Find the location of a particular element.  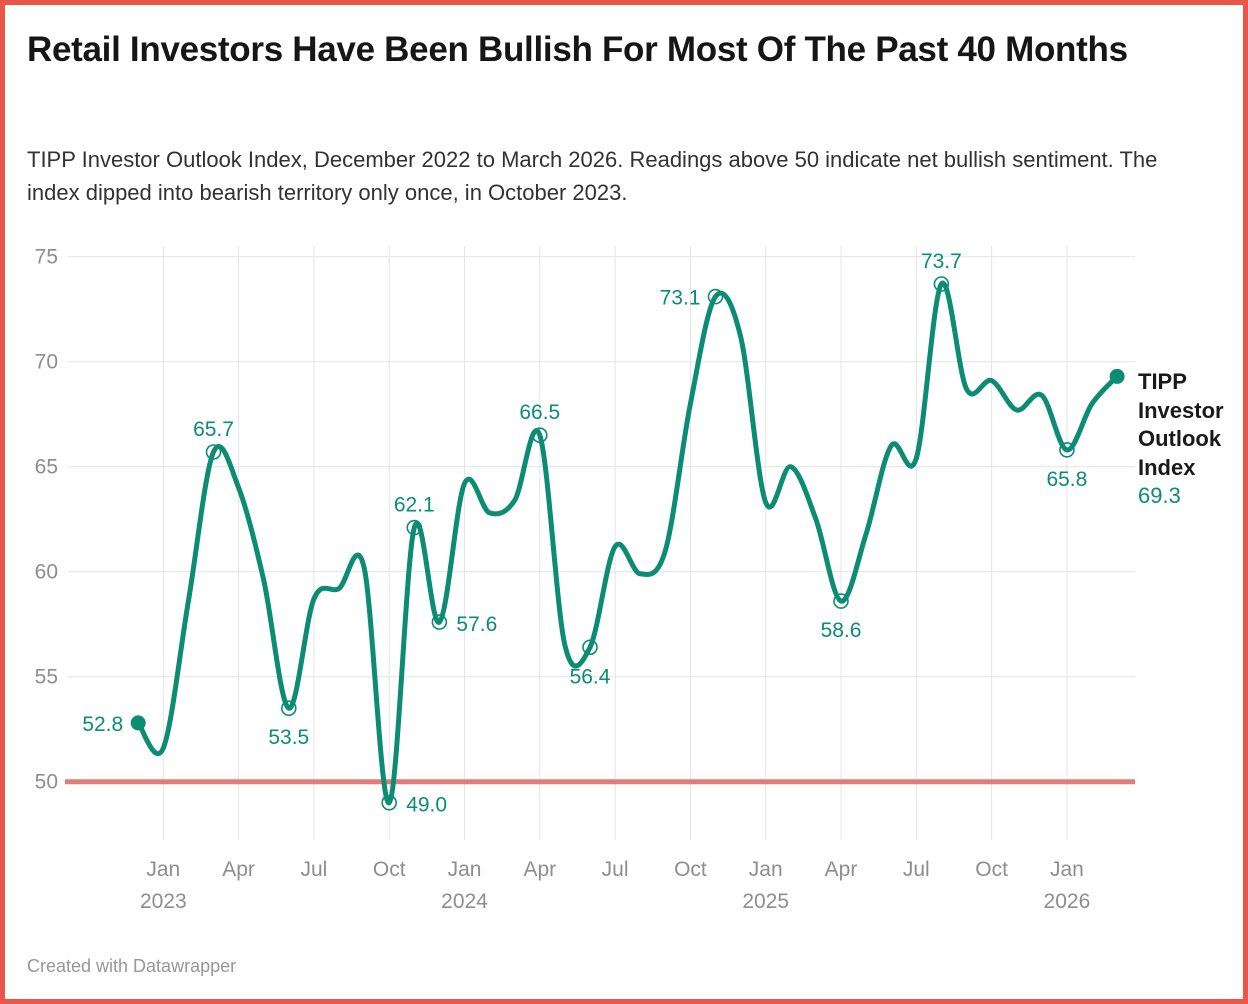

data-point-label: 57.6 is located at coordinates (476, 624).